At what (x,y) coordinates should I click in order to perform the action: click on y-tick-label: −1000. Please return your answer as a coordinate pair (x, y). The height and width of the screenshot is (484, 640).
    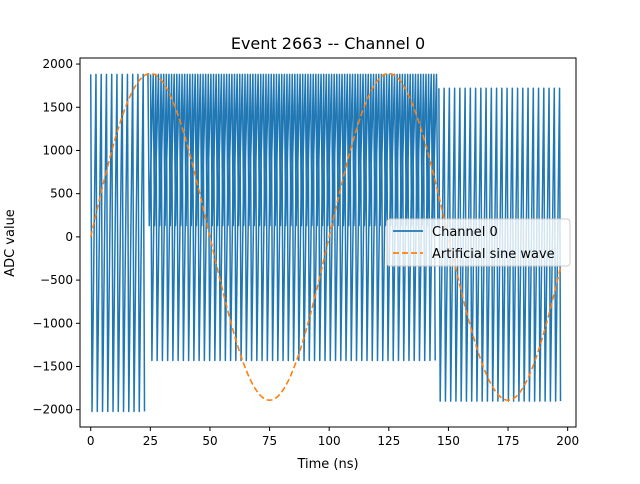
    Looking at the image, I should click on (52, 323).